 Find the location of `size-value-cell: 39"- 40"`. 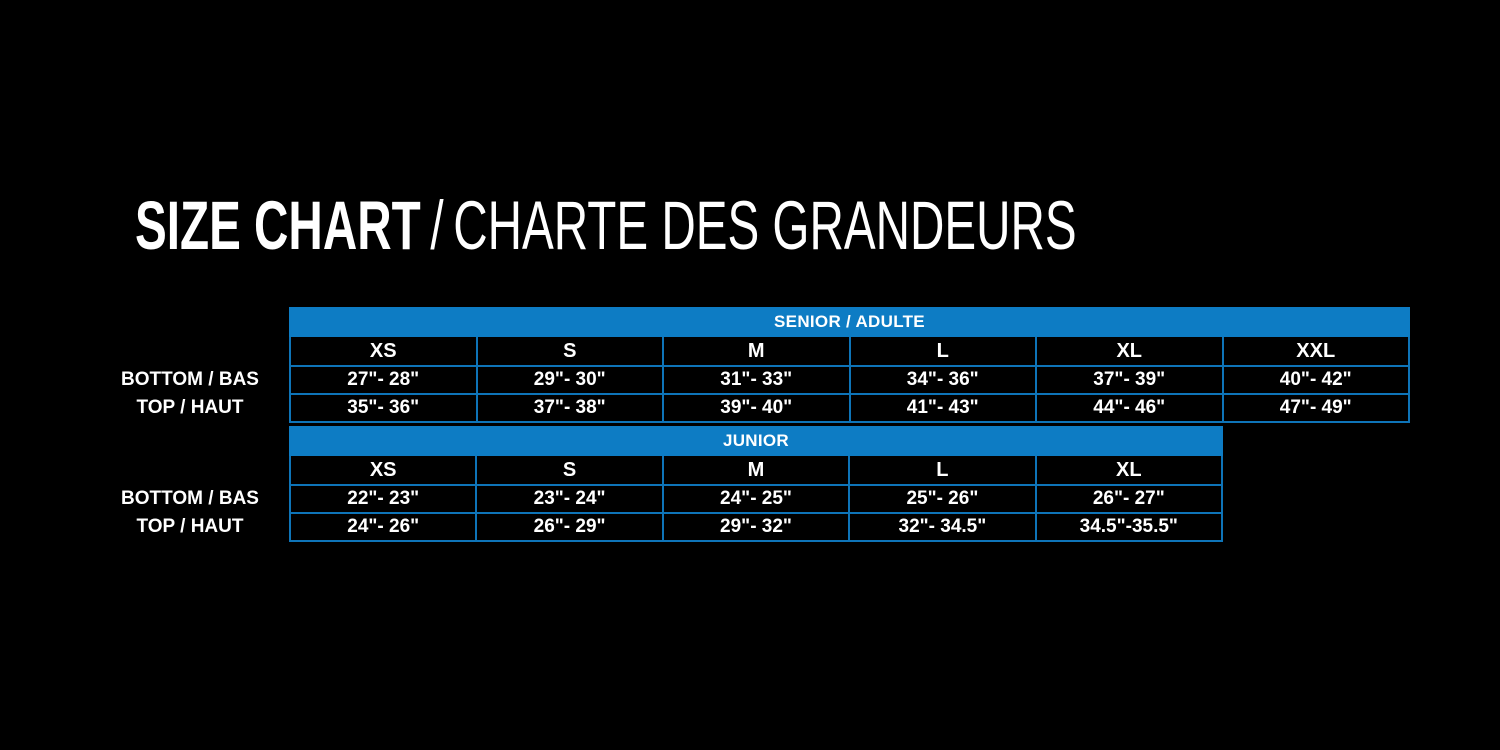

size-value-cell: 39"- 40" is located at coordinates (756, 408).